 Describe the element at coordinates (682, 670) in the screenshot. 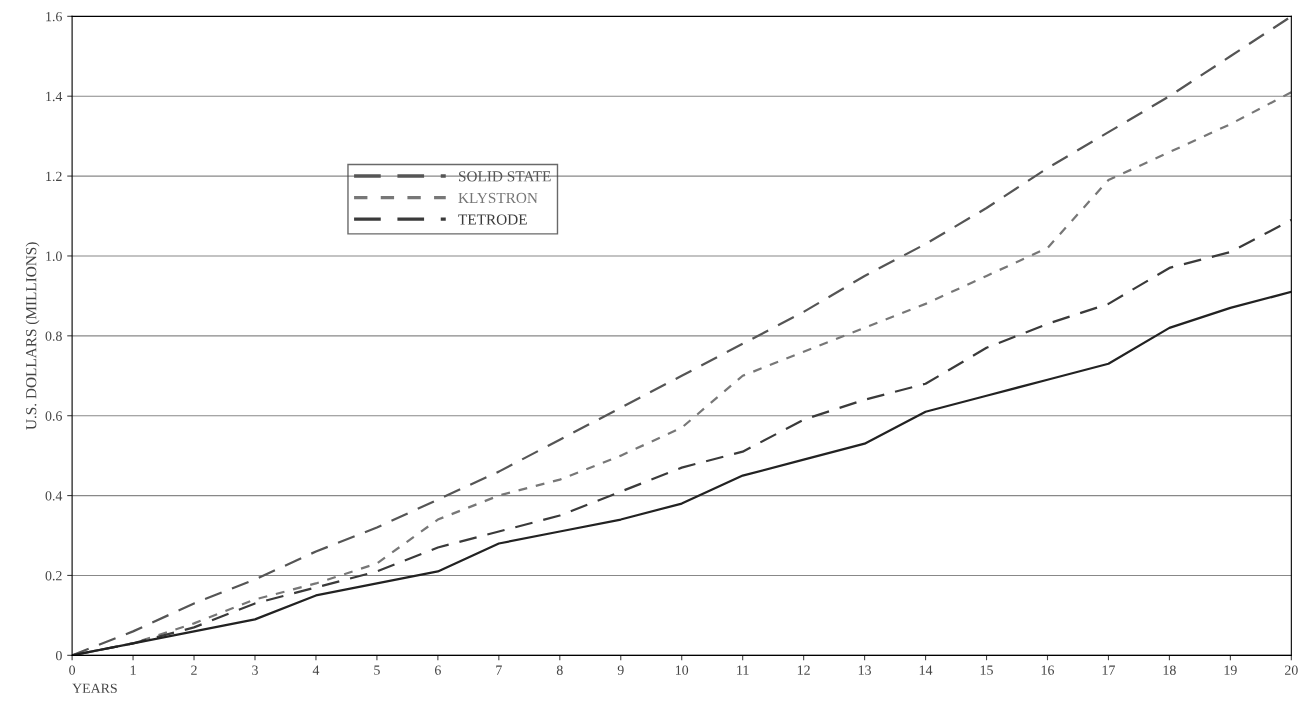

I see `x-tick-label: 10` at that location.